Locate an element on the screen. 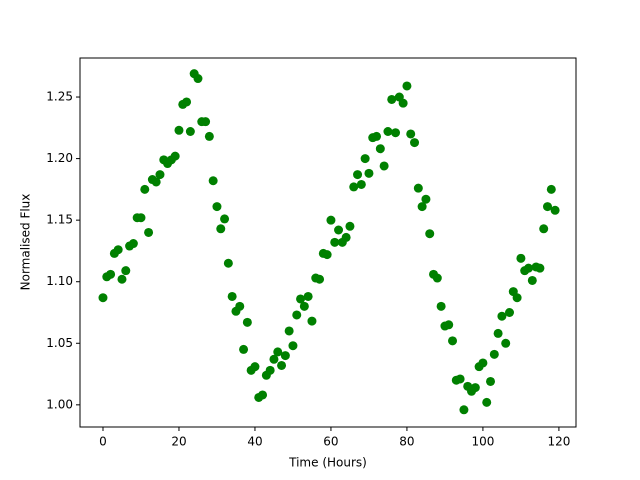 This screenshot has width=640, height=480. x-tick-label: 0 is located at coordinates (103, 442).